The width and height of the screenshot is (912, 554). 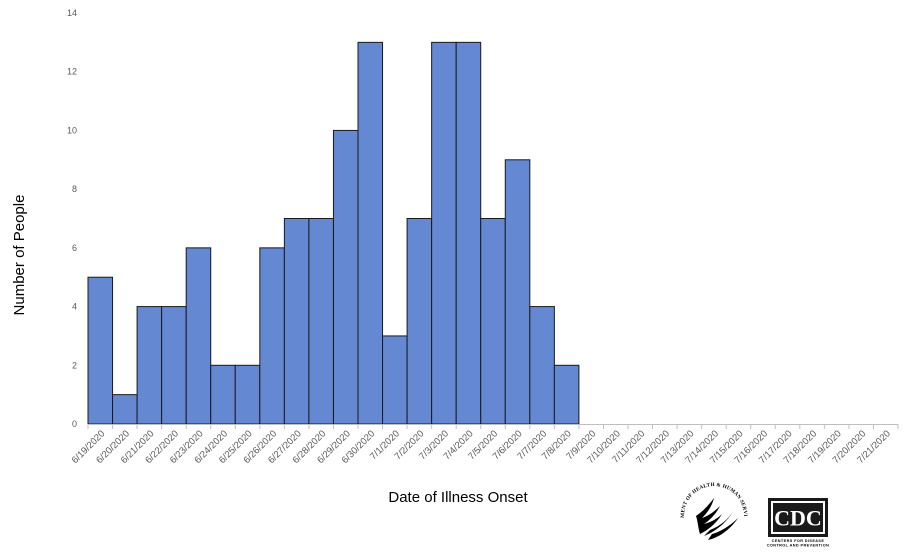 I want to click on y-tick-label: 4, so click(x=74, y=307).